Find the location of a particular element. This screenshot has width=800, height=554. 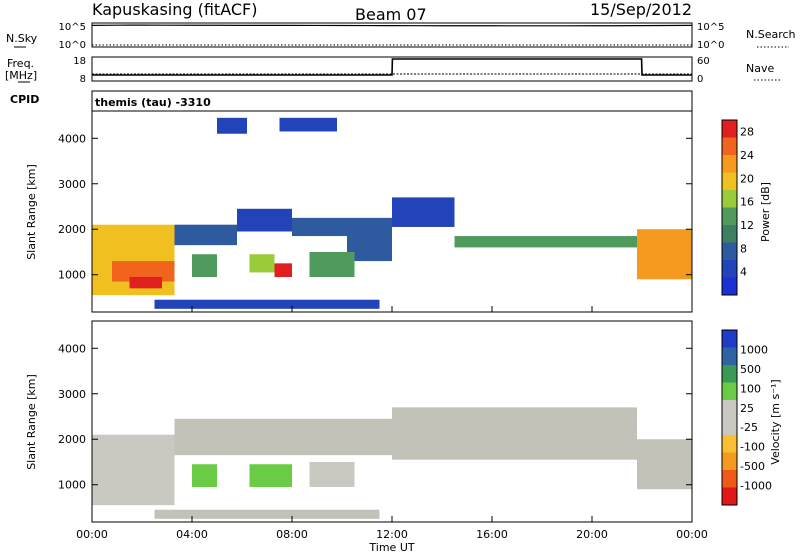

power-colorbar-frame is located at coordinates (729, 207).